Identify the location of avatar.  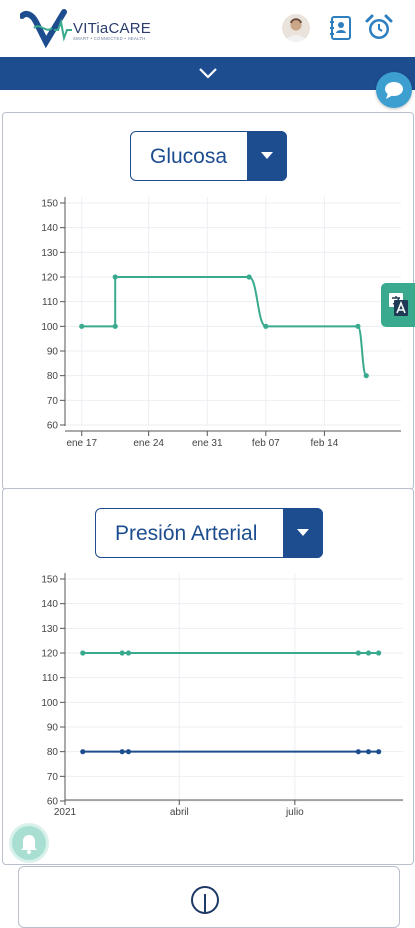
(296, 28).